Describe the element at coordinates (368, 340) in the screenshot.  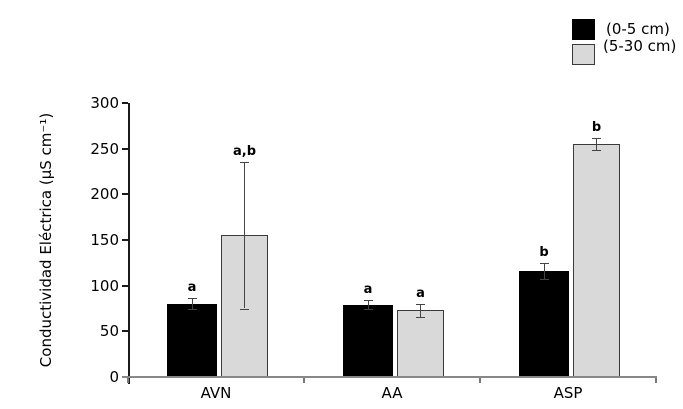
I see `bar-AA-series0` at that location.